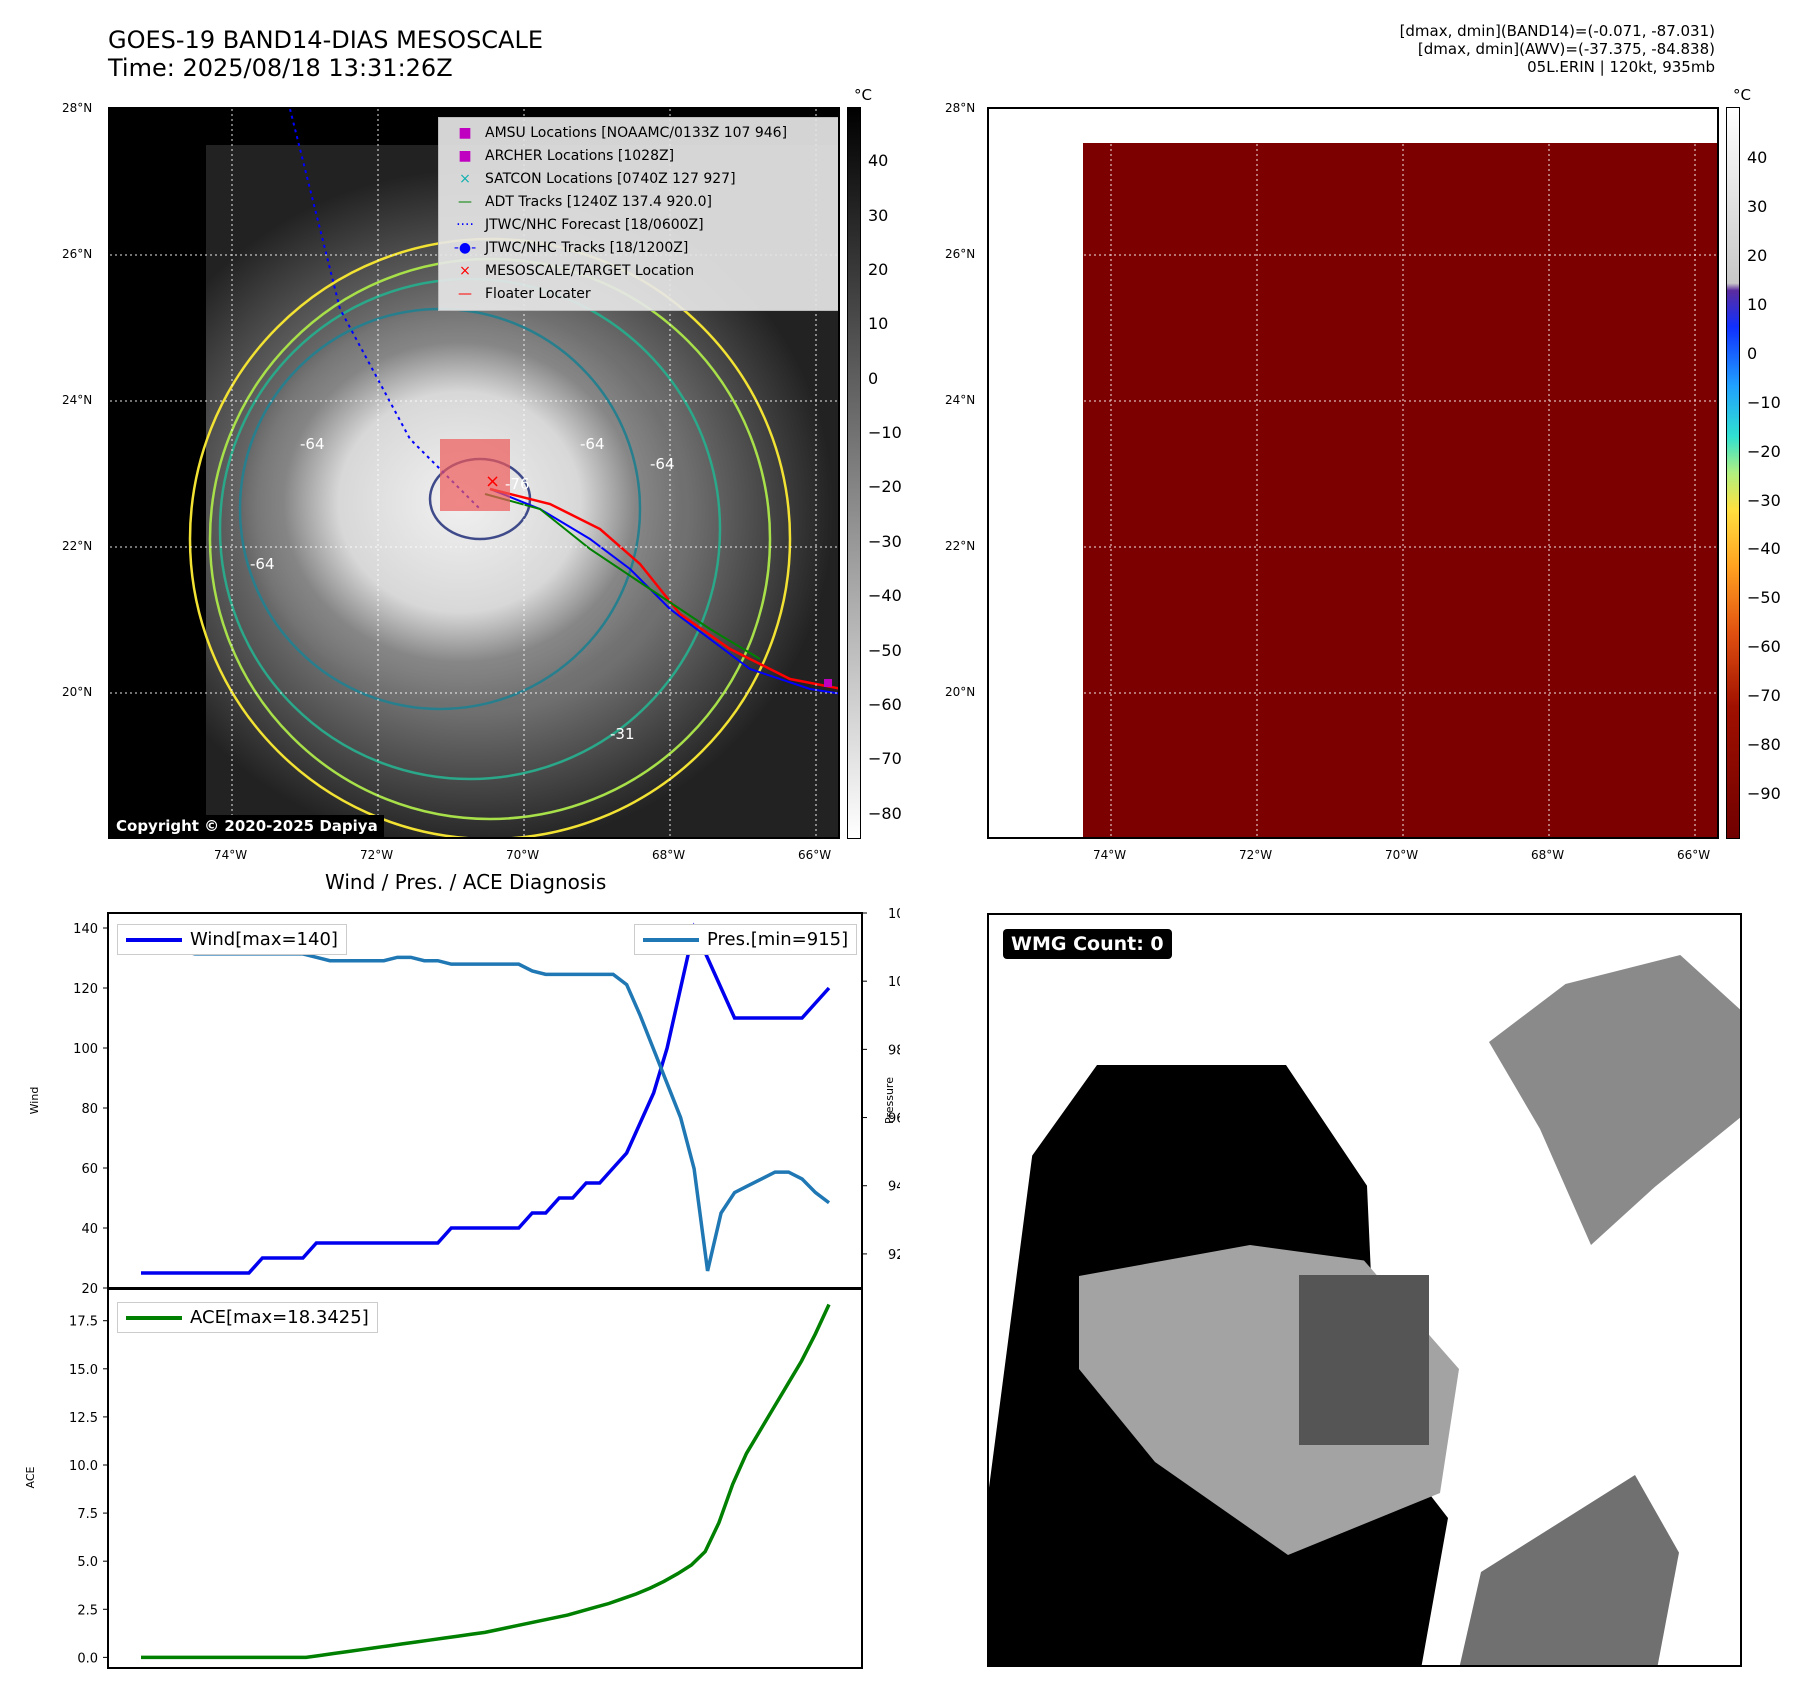 Image resolution: width=1801 pixels, height=1696 pixels. Describe the element at coordinates (1757, 304) in the screenshot. I see `colorbar-tick: 10` at that location.